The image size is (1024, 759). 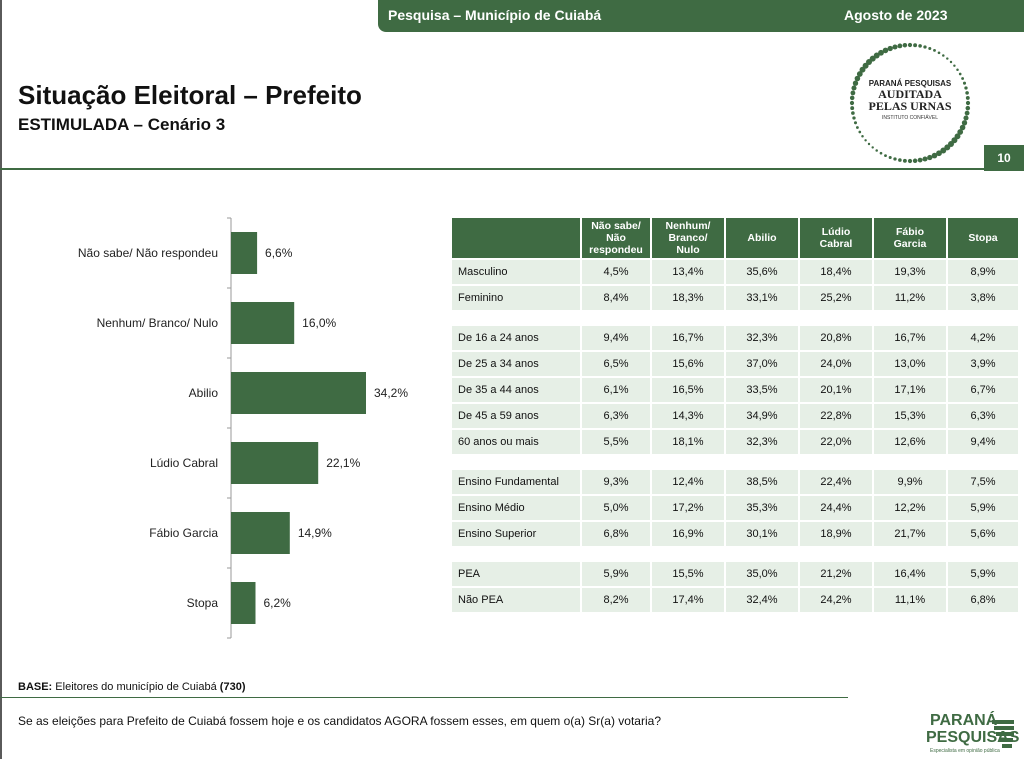 What do you see at coordinates (516, 482) in the screenshot?
I see `row-label: Ensino Fundamental` at bounding box center [516, 482].